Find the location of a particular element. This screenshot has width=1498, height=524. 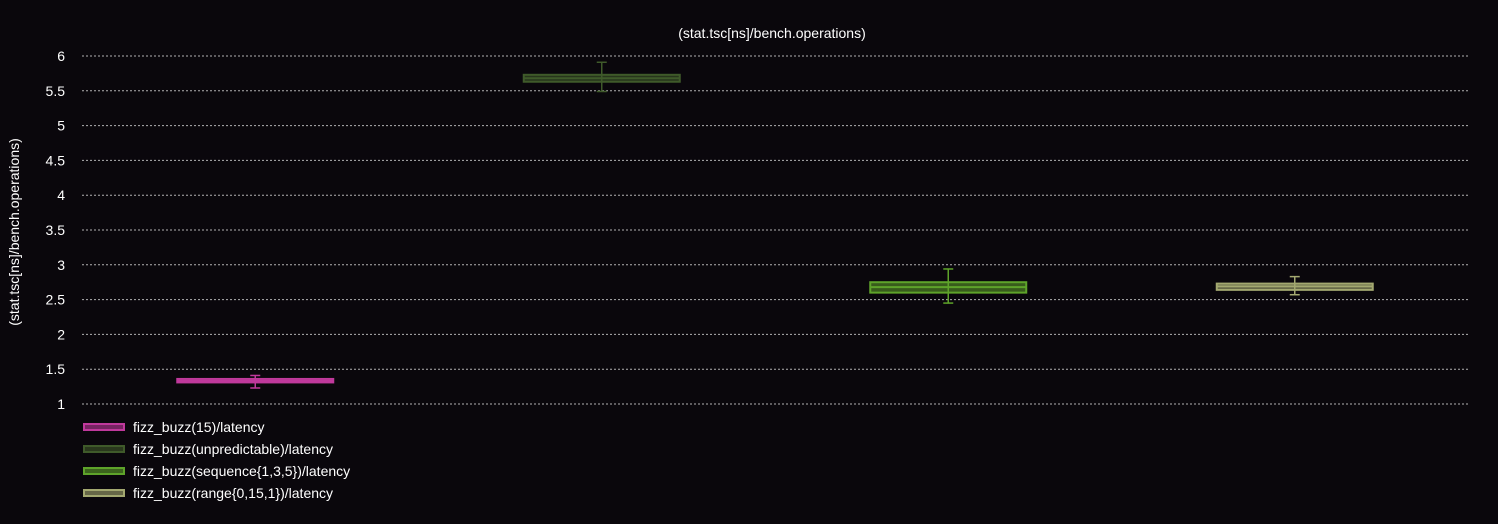

legend-item: fizz_buzz(sequence{1,3,5})/latency is located at coordinates (216, 471).